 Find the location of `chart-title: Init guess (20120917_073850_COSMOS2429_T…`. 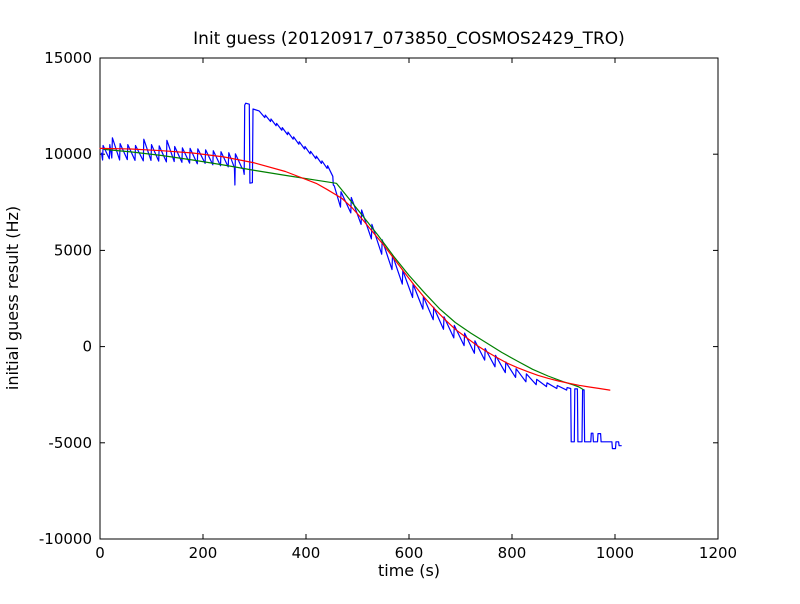

chart-title: Init guess (20120917_073850_COSMOS2429_T… is located at coordinates (409, 39).